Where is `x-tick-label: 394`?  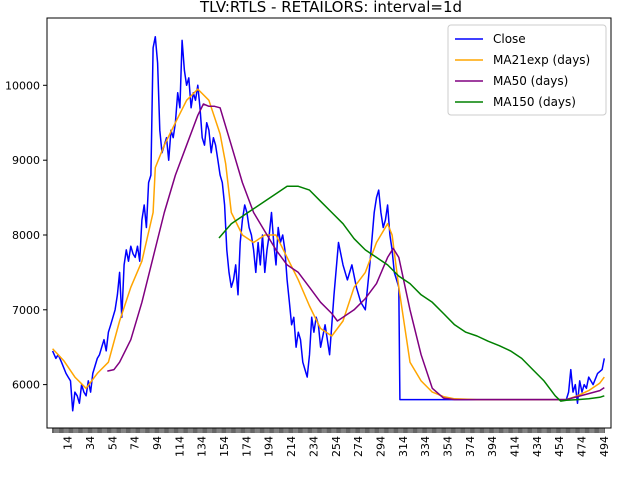 x-tick-label: 394 is located at coordinates (492, 446).